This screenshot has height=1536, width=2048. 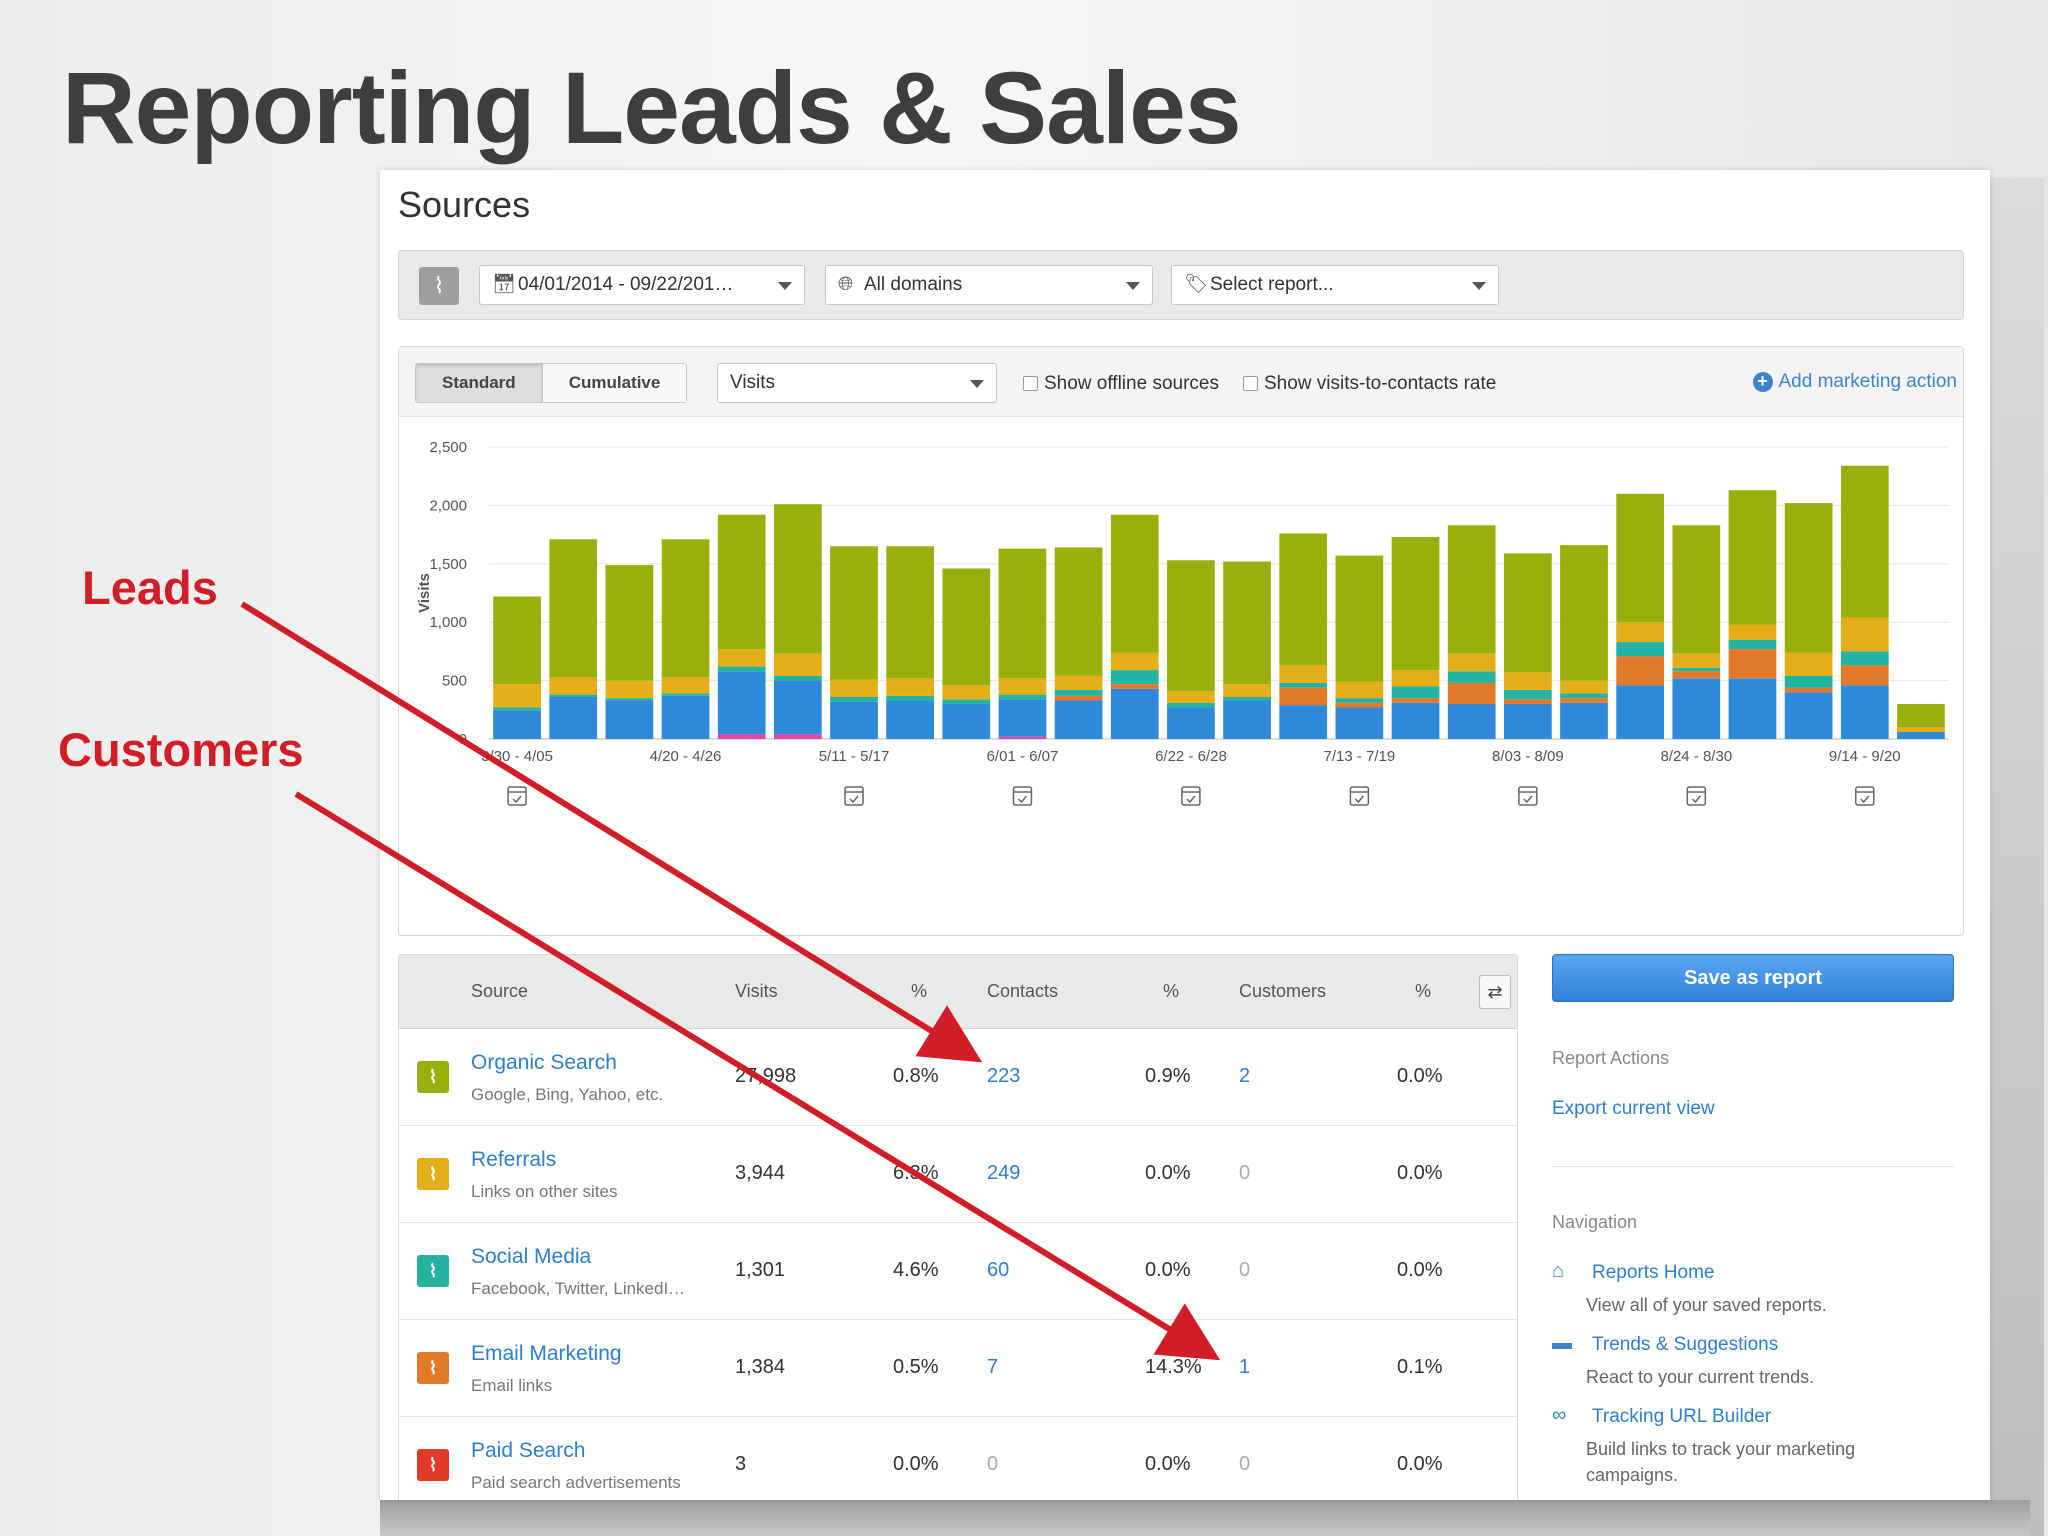 I want to click on header-visits-pct: %, so click(x=919, y=991).